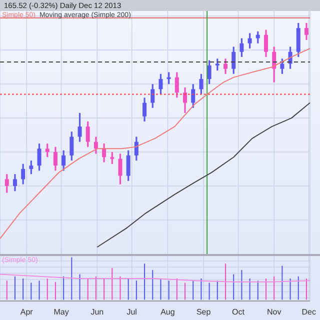  Describe the element at coordinates (309, 312) in the screenshot. I see `x-tick-label: Dec` at that location.